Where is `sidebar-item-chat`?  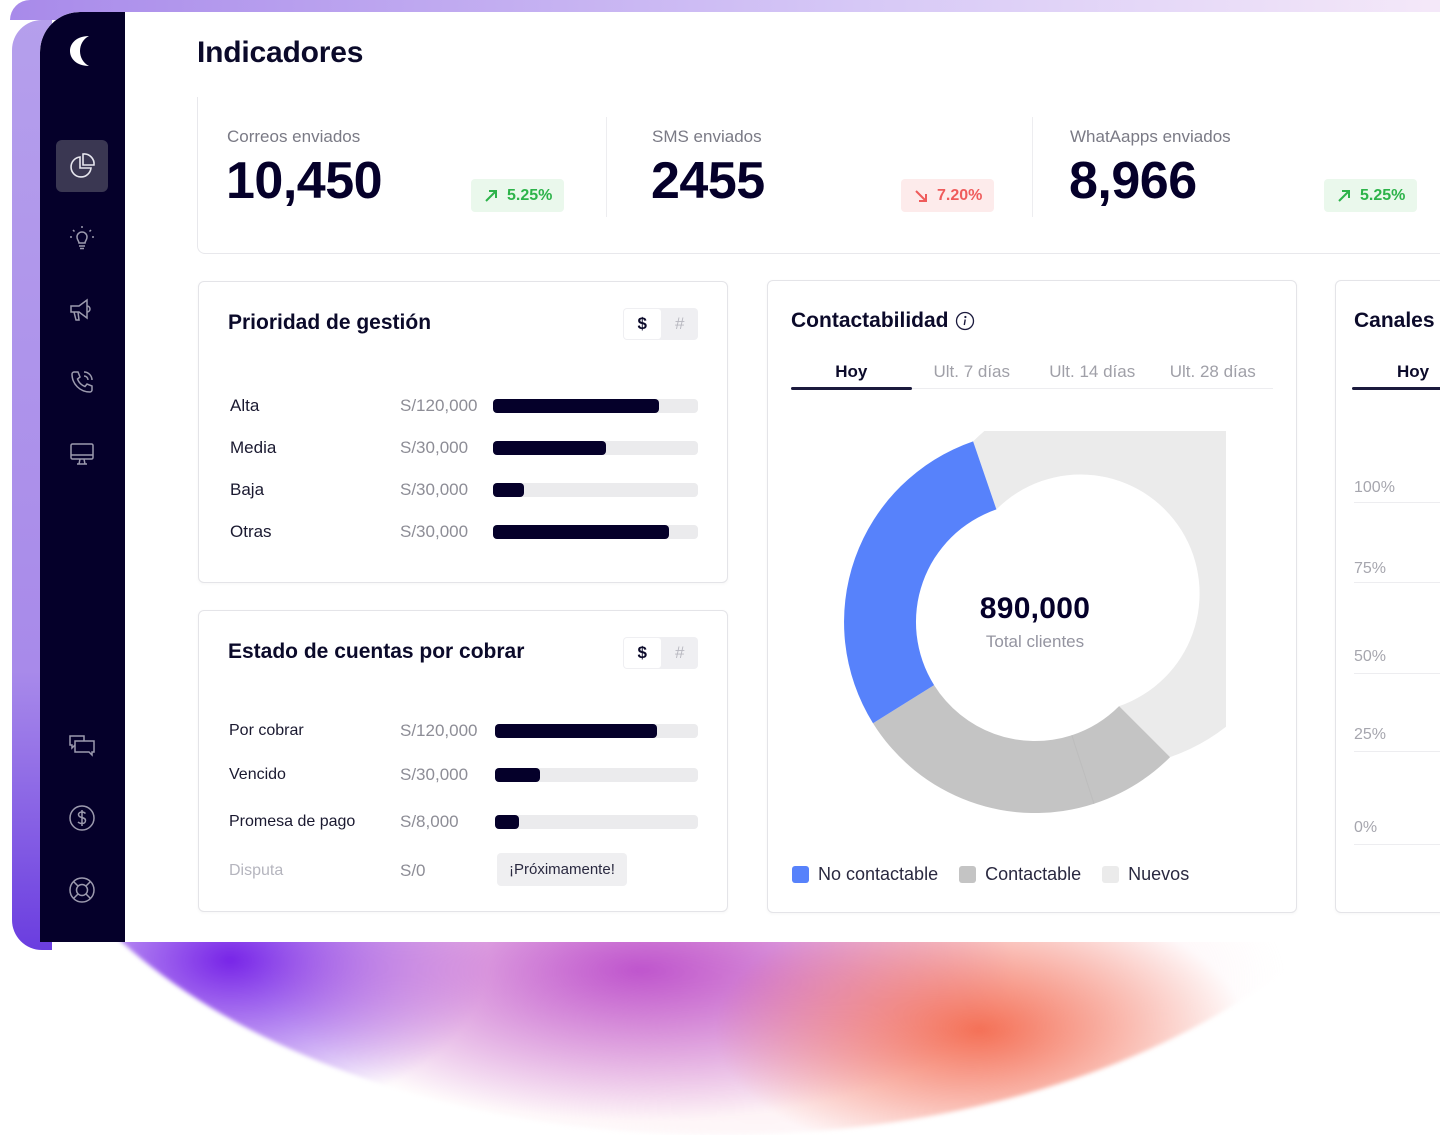 sidebar-item-chat is located at coordinates (82, 746).